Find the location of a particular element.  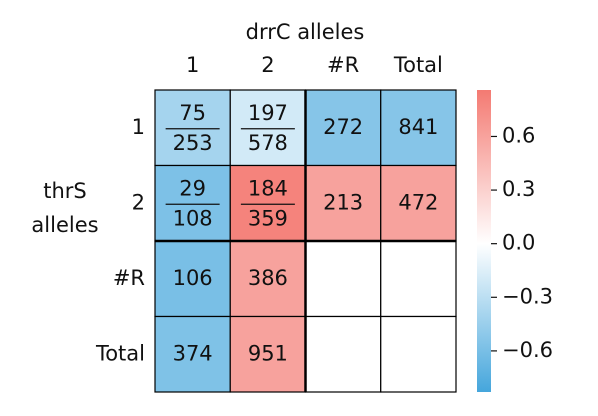

colorbar-tick-label: 0.6 is located at coordinates (518, 135).